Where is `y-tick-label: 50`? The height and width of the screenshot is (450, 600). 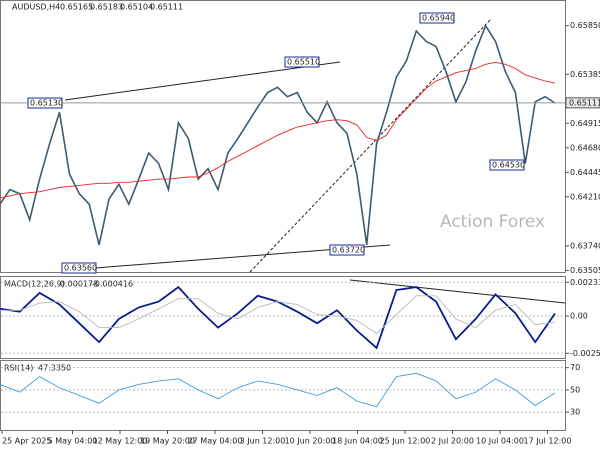
y-tick-label: 50 is located at coordinates (575, 389).